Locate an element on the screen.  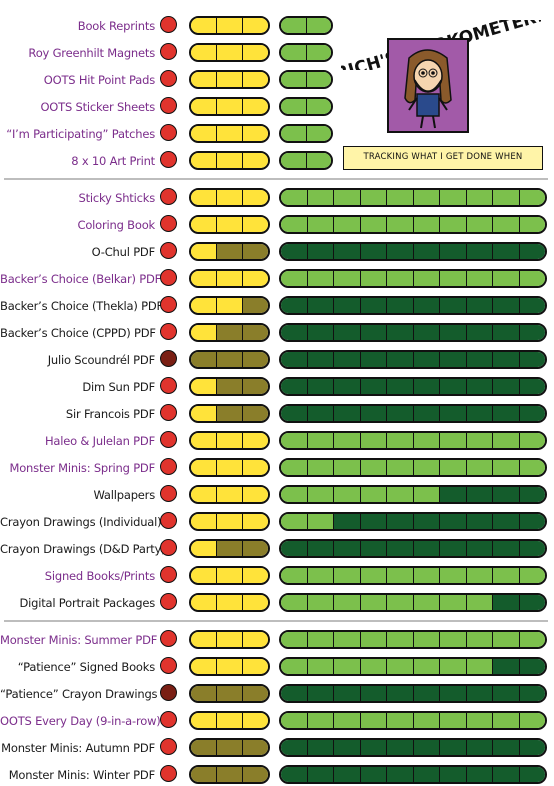
tracker-row: Sticky Shticks is located at coordinates (277, 198).